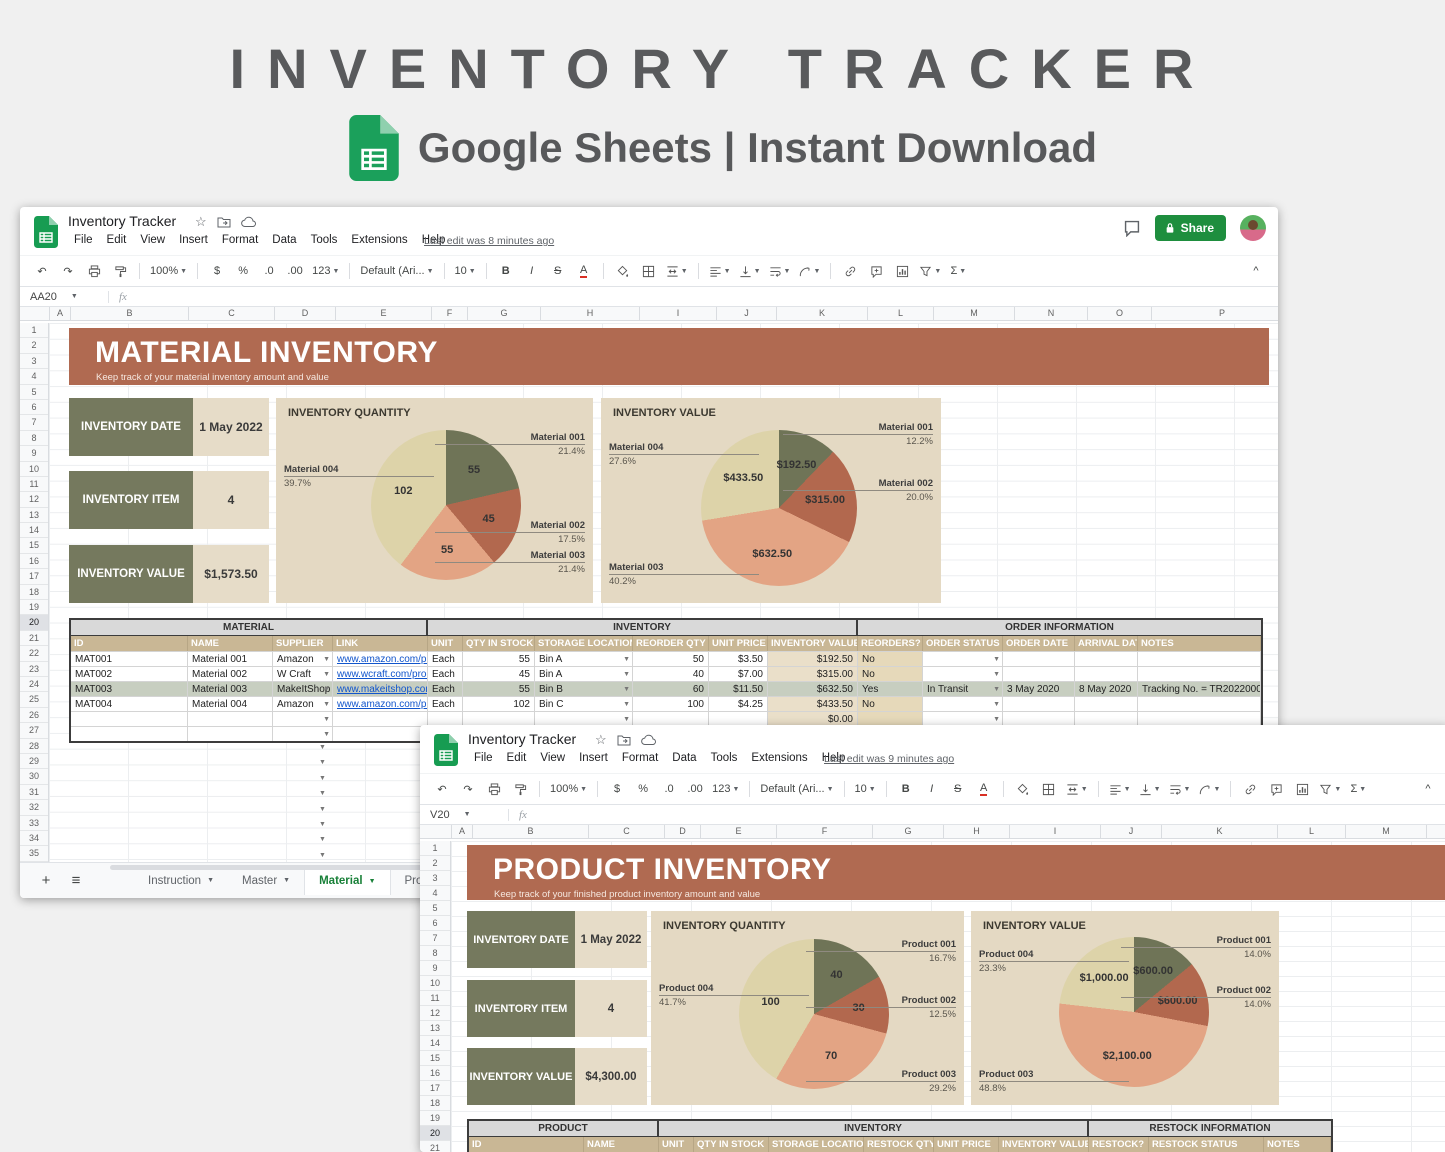 This screenshot has height=1152, width=1445. I want to click on row-header-11: 11, so click(34, 485).